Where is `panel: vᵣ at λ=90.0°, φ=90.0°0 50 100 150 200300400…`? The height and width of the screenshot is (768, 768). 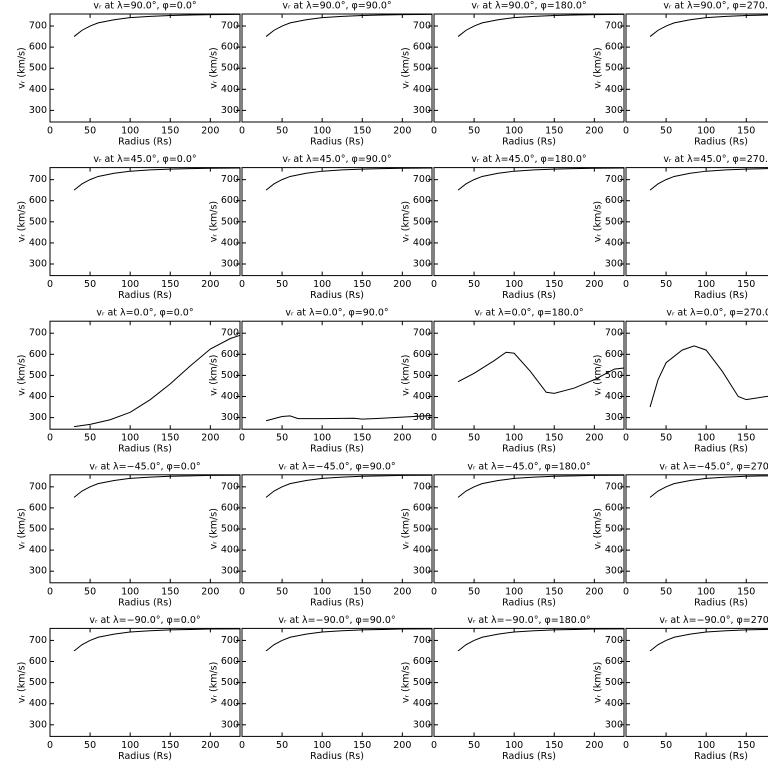 panel: vᵣ at λ=90.0°, φ=90.0°0 50 100 150 200300400… is located at coordinates (321, 74).